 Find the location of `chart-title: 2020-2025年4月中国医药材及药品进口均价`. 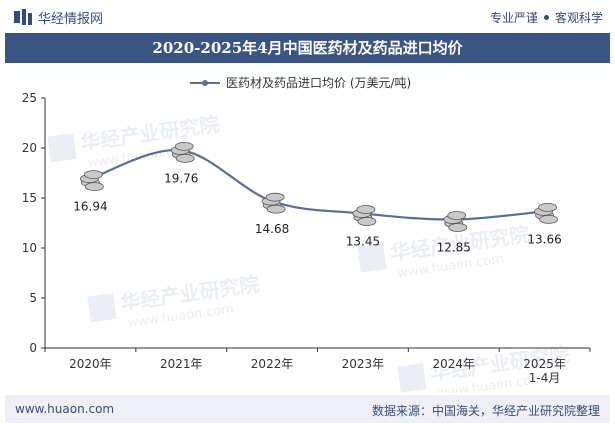

chart-title: 2020-2025年4月中国医药材及药品进口均价 is located at coordinates (307, 48).